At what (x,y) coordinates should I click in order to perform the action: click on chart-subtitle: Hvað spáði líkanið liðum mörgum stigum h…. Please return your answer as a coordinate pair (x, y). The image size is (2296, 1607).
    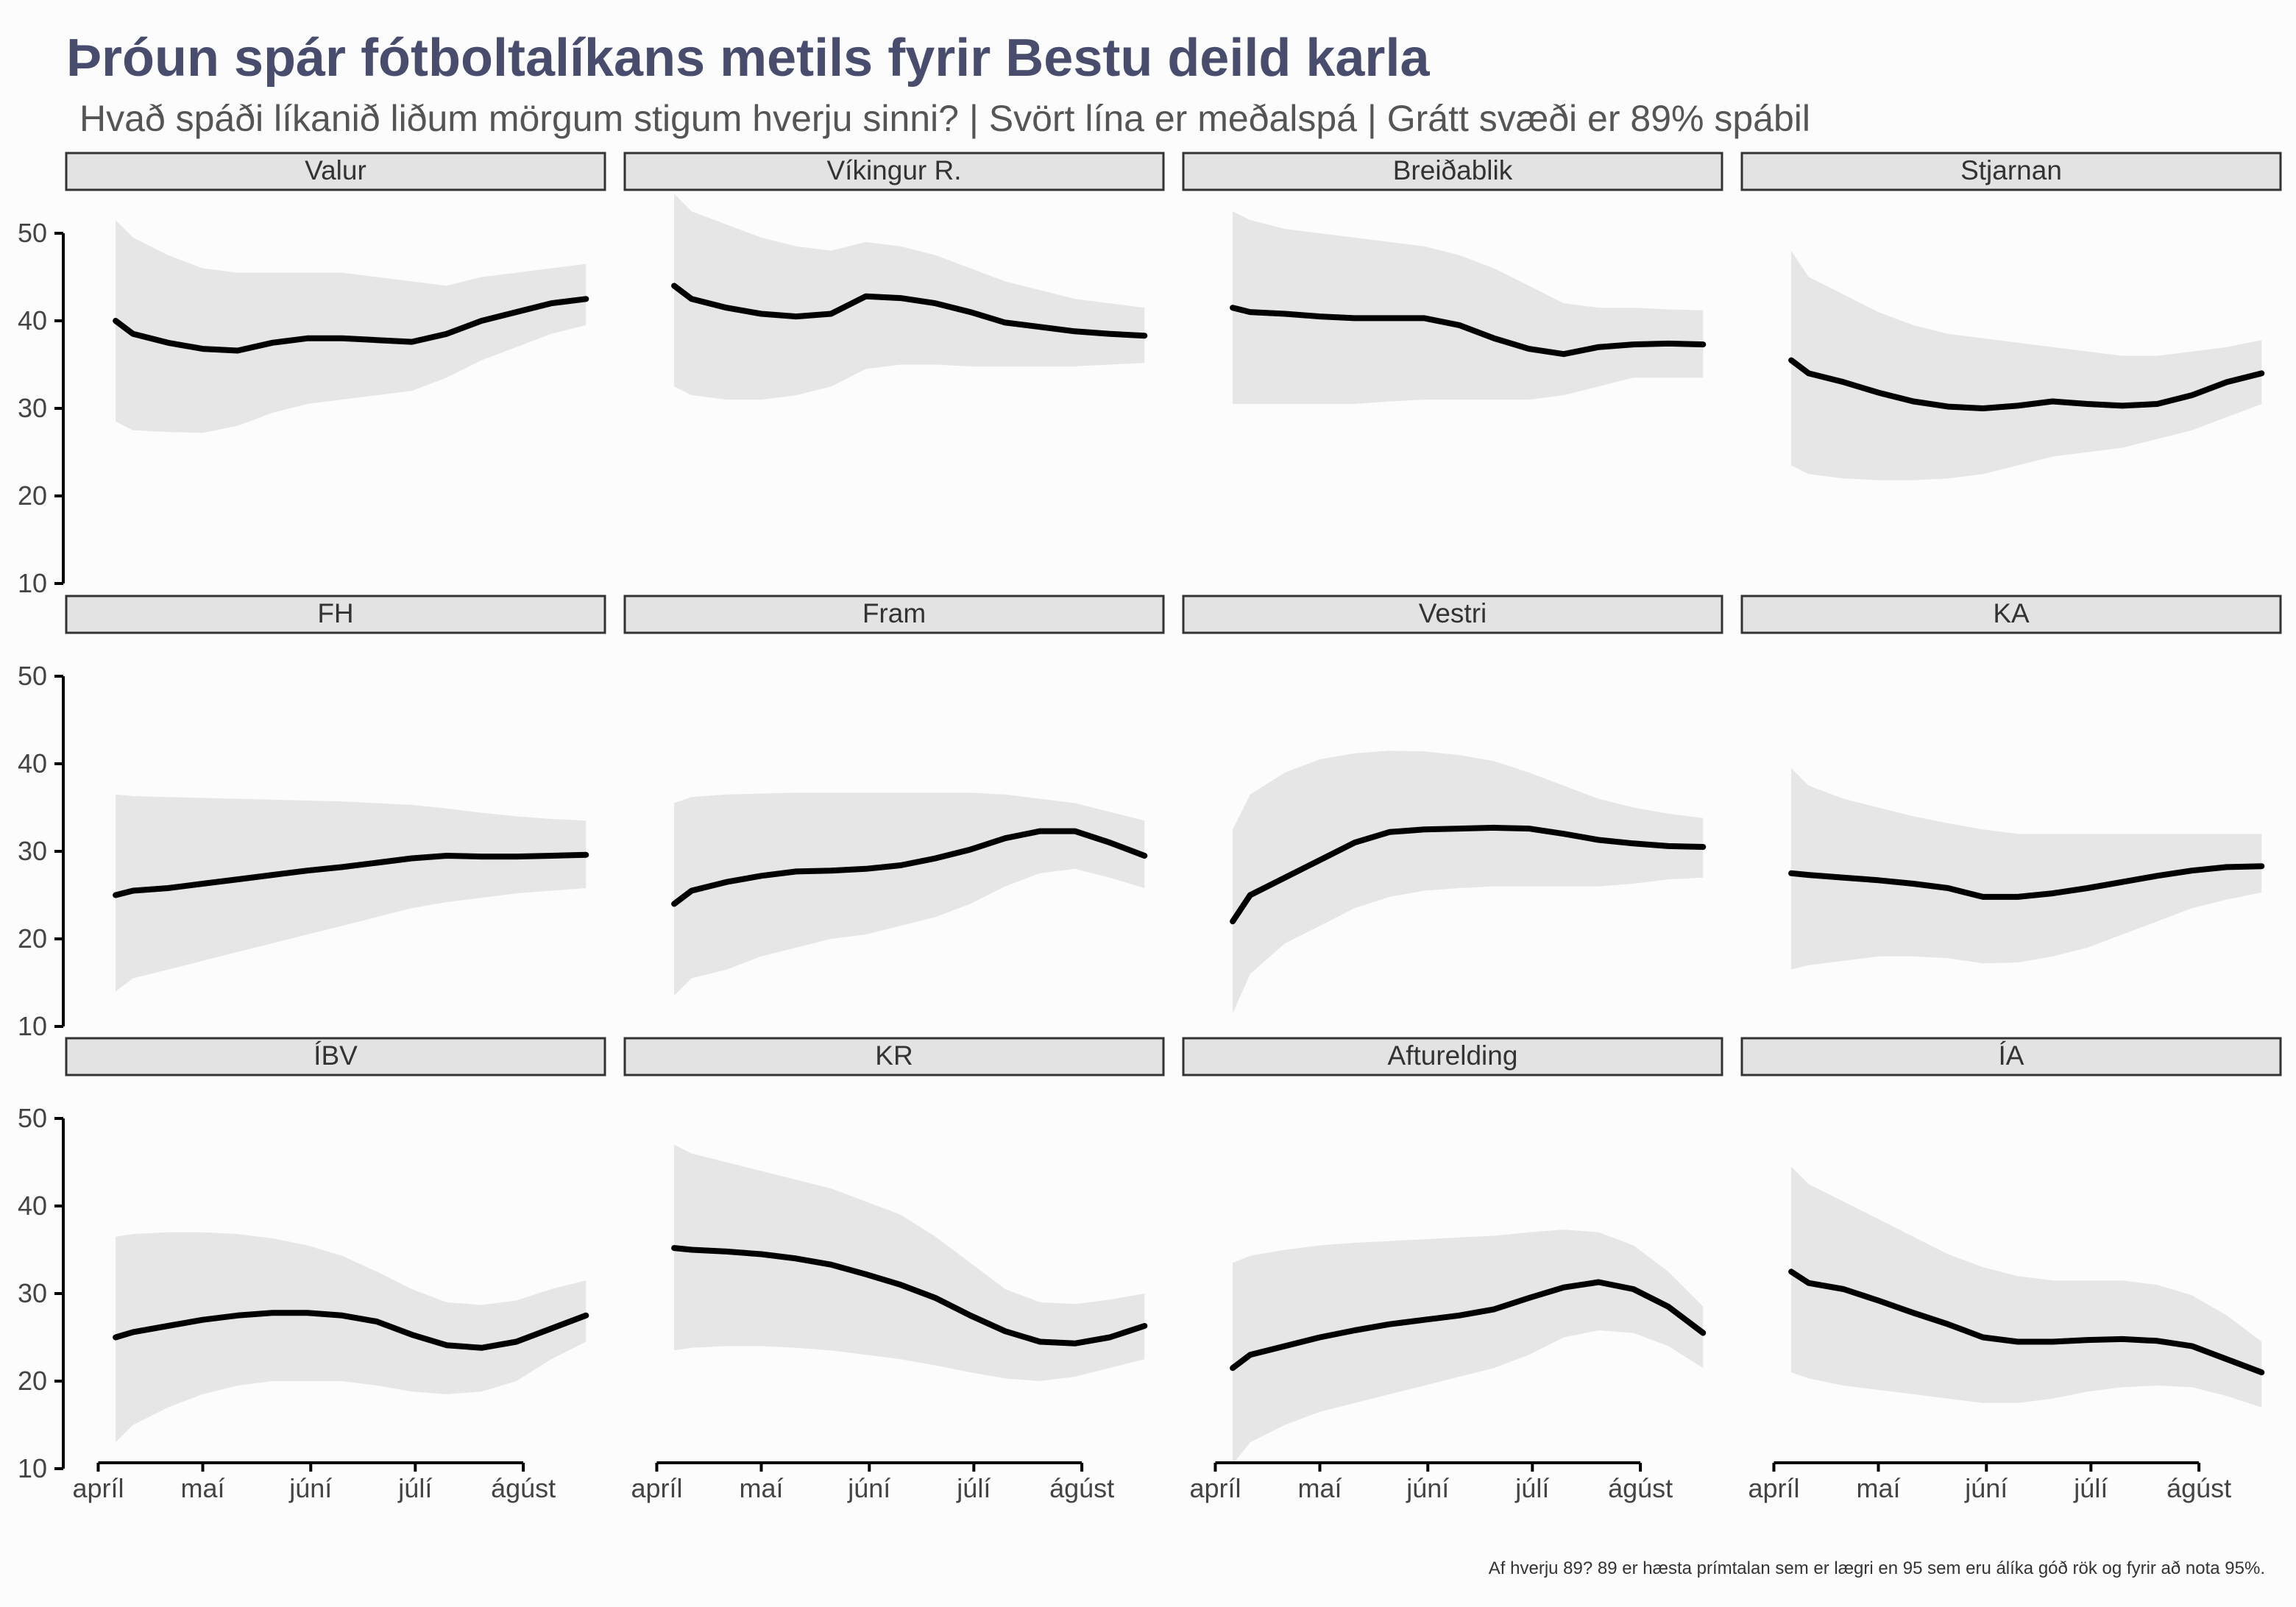
    Looking at the image, I should click on (944, 119).